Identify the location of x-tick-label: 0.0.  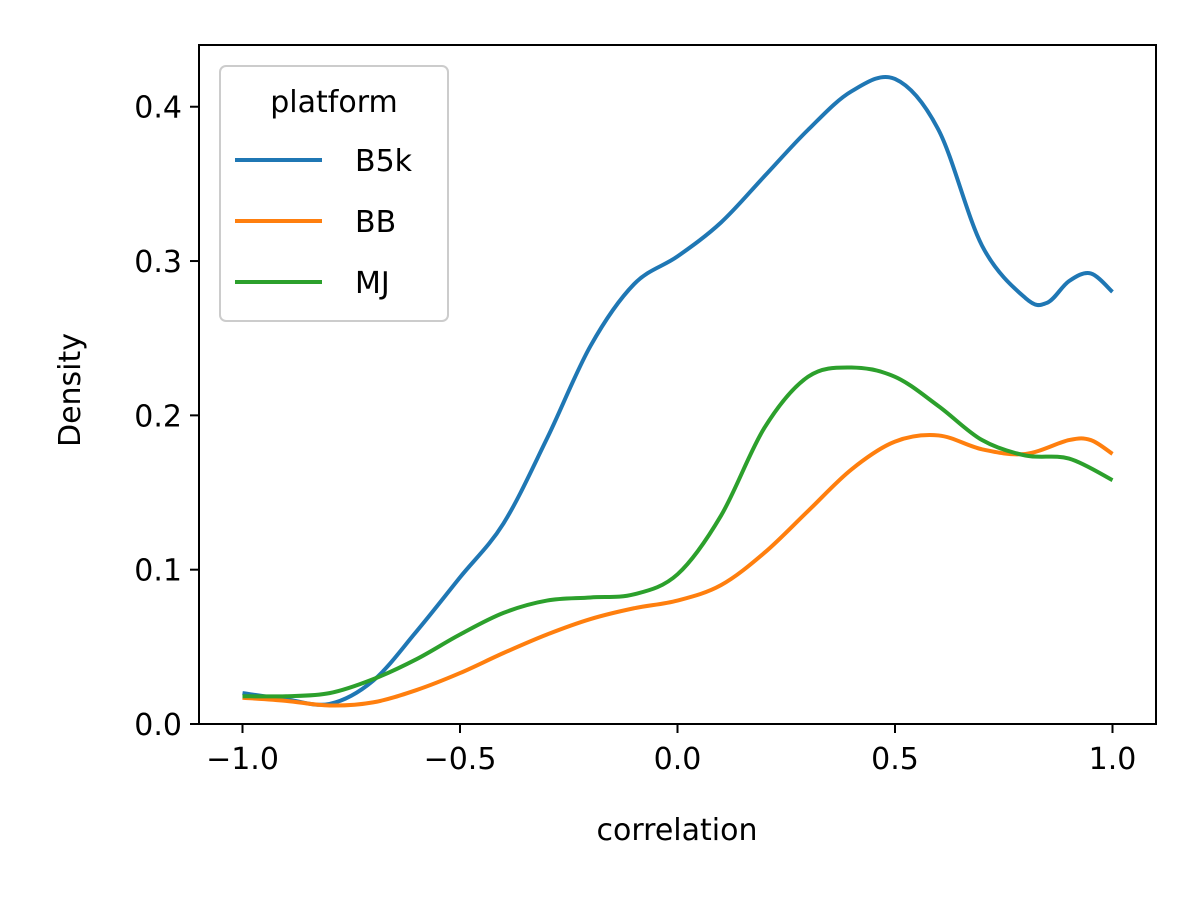
(678, 759).